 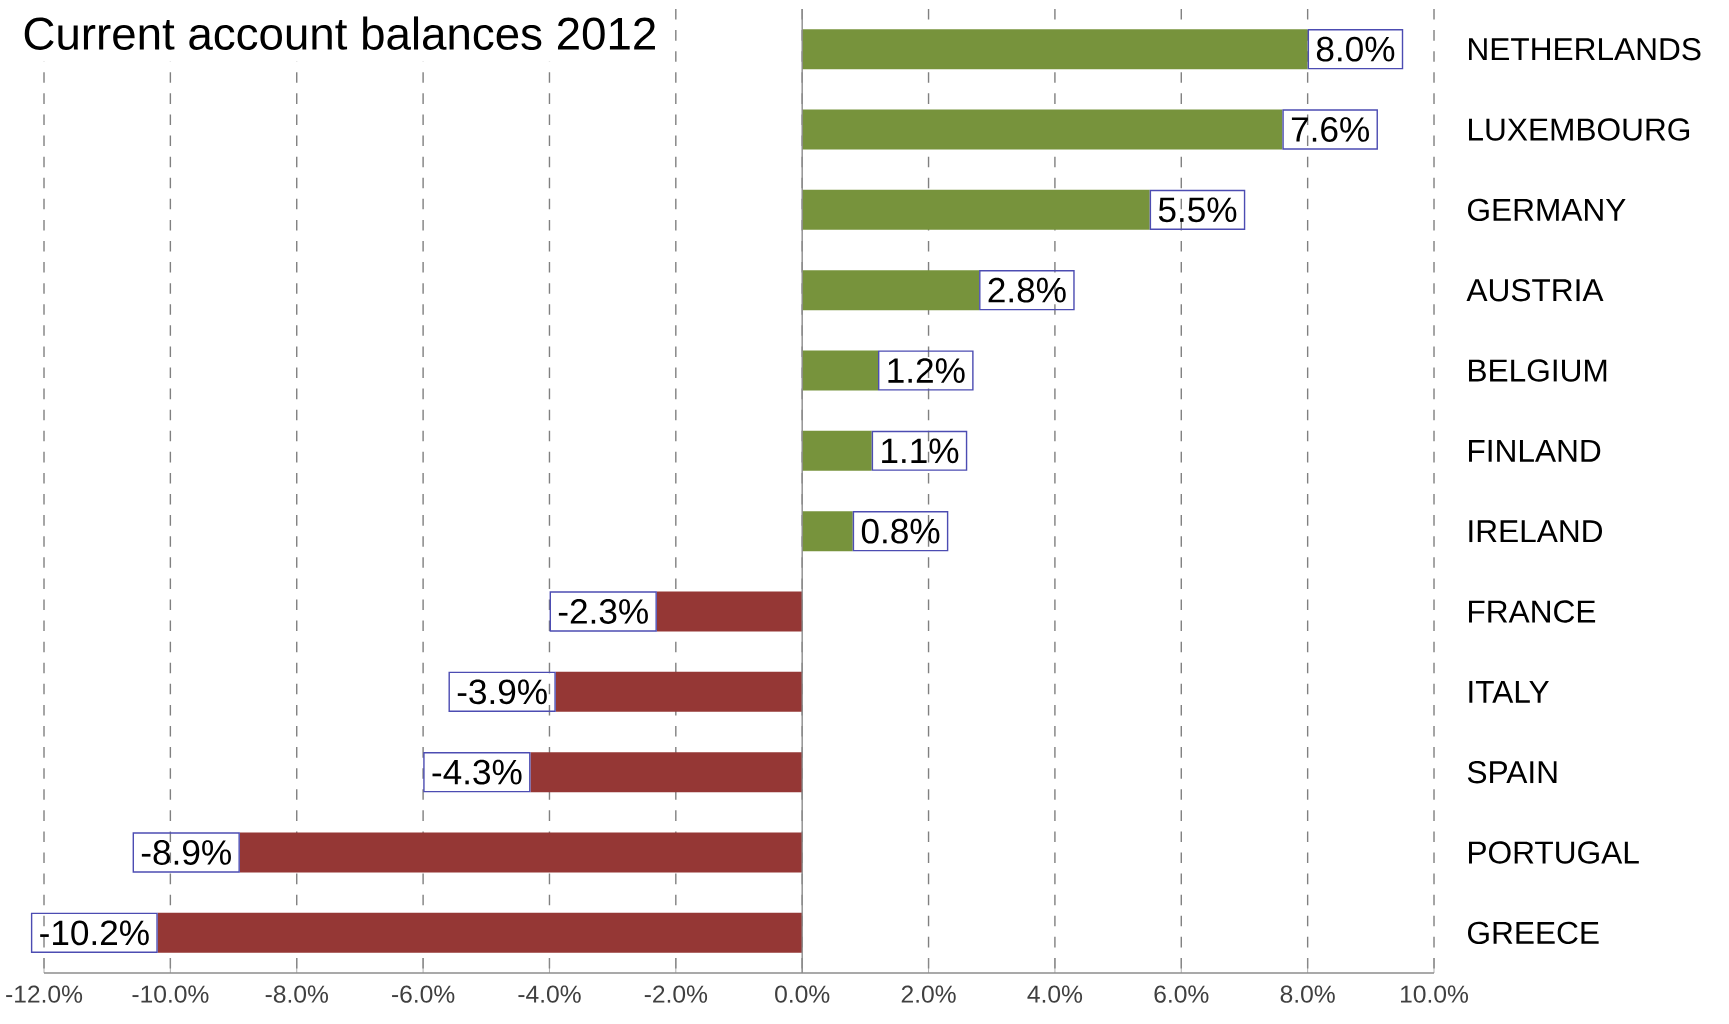 I want to click on data-label: 0.8%, so click(x=900, y=531).